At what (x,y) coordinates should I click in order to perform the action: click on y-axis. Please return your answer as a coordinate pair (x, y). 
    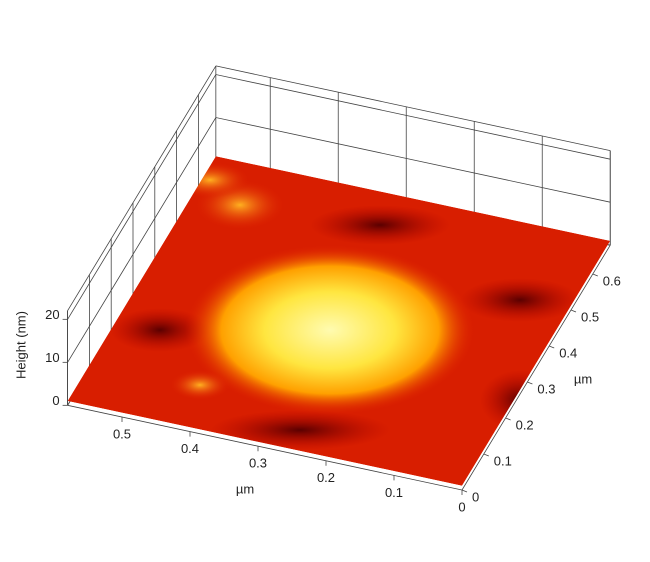
    Looking at the image, I should click on (536, 367).